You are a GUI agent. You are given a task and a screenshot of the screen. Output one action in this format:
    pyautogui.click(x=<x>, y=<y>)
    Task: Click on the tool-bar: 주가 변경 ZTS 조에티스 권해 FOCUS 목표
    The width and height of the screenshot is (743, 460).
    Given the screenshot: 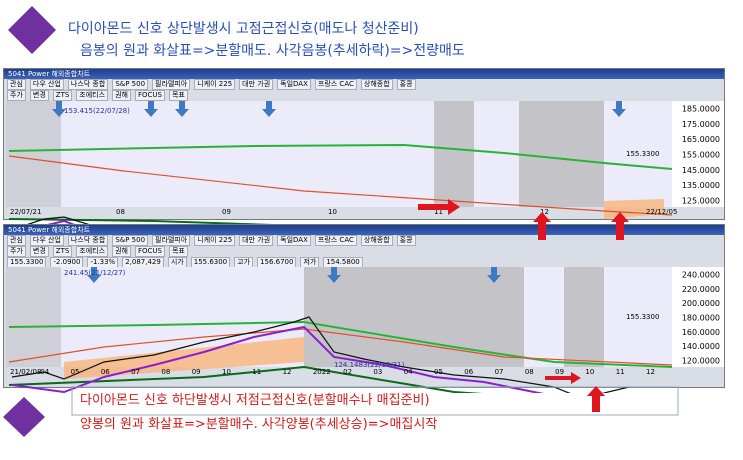 What is the action you would take?
    pyautogui.click(x=364, y=95)
    